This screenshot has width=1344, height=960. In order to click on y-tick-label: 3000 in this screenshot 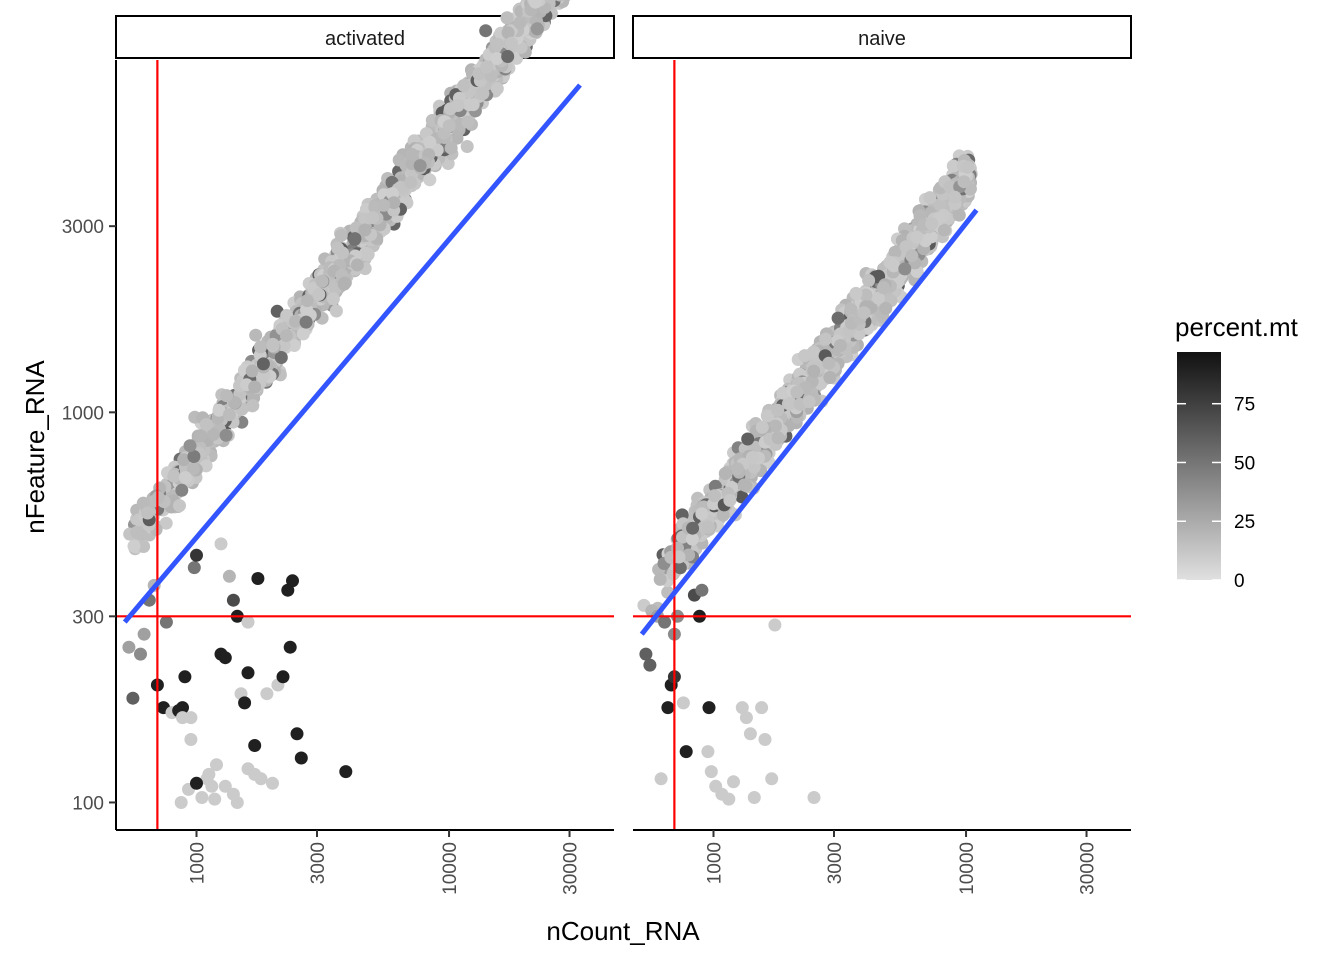, I will do `click(83, 227)`.